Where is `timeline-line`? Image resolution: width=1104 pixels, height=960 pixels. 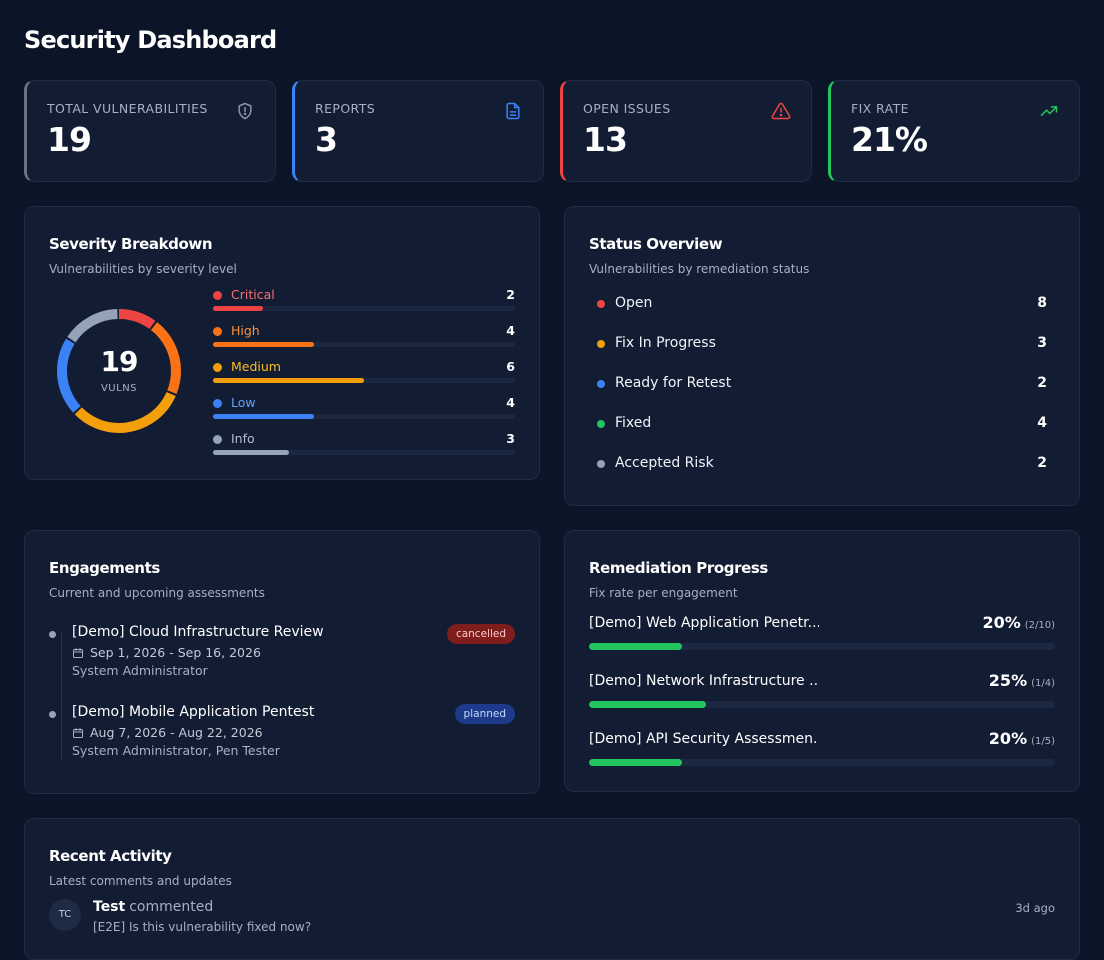
timeline-line is located at coordinates (61, 696).